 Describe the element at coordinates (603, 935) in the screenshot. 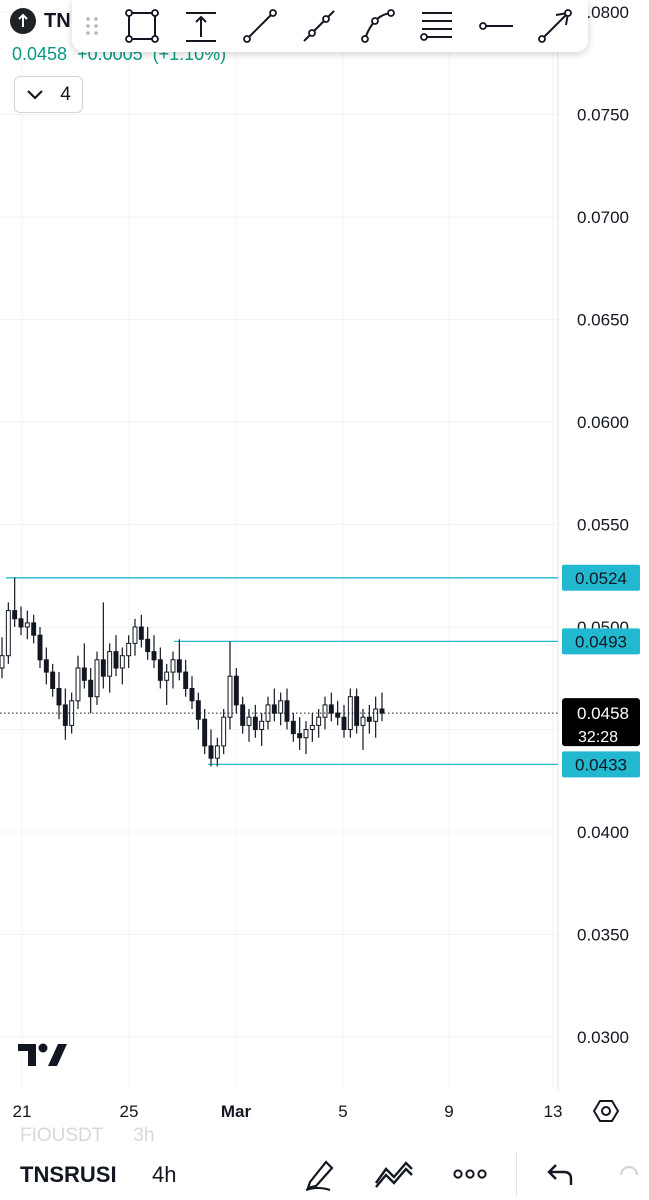

I see `y-tick-label: 0.0350` at that location.